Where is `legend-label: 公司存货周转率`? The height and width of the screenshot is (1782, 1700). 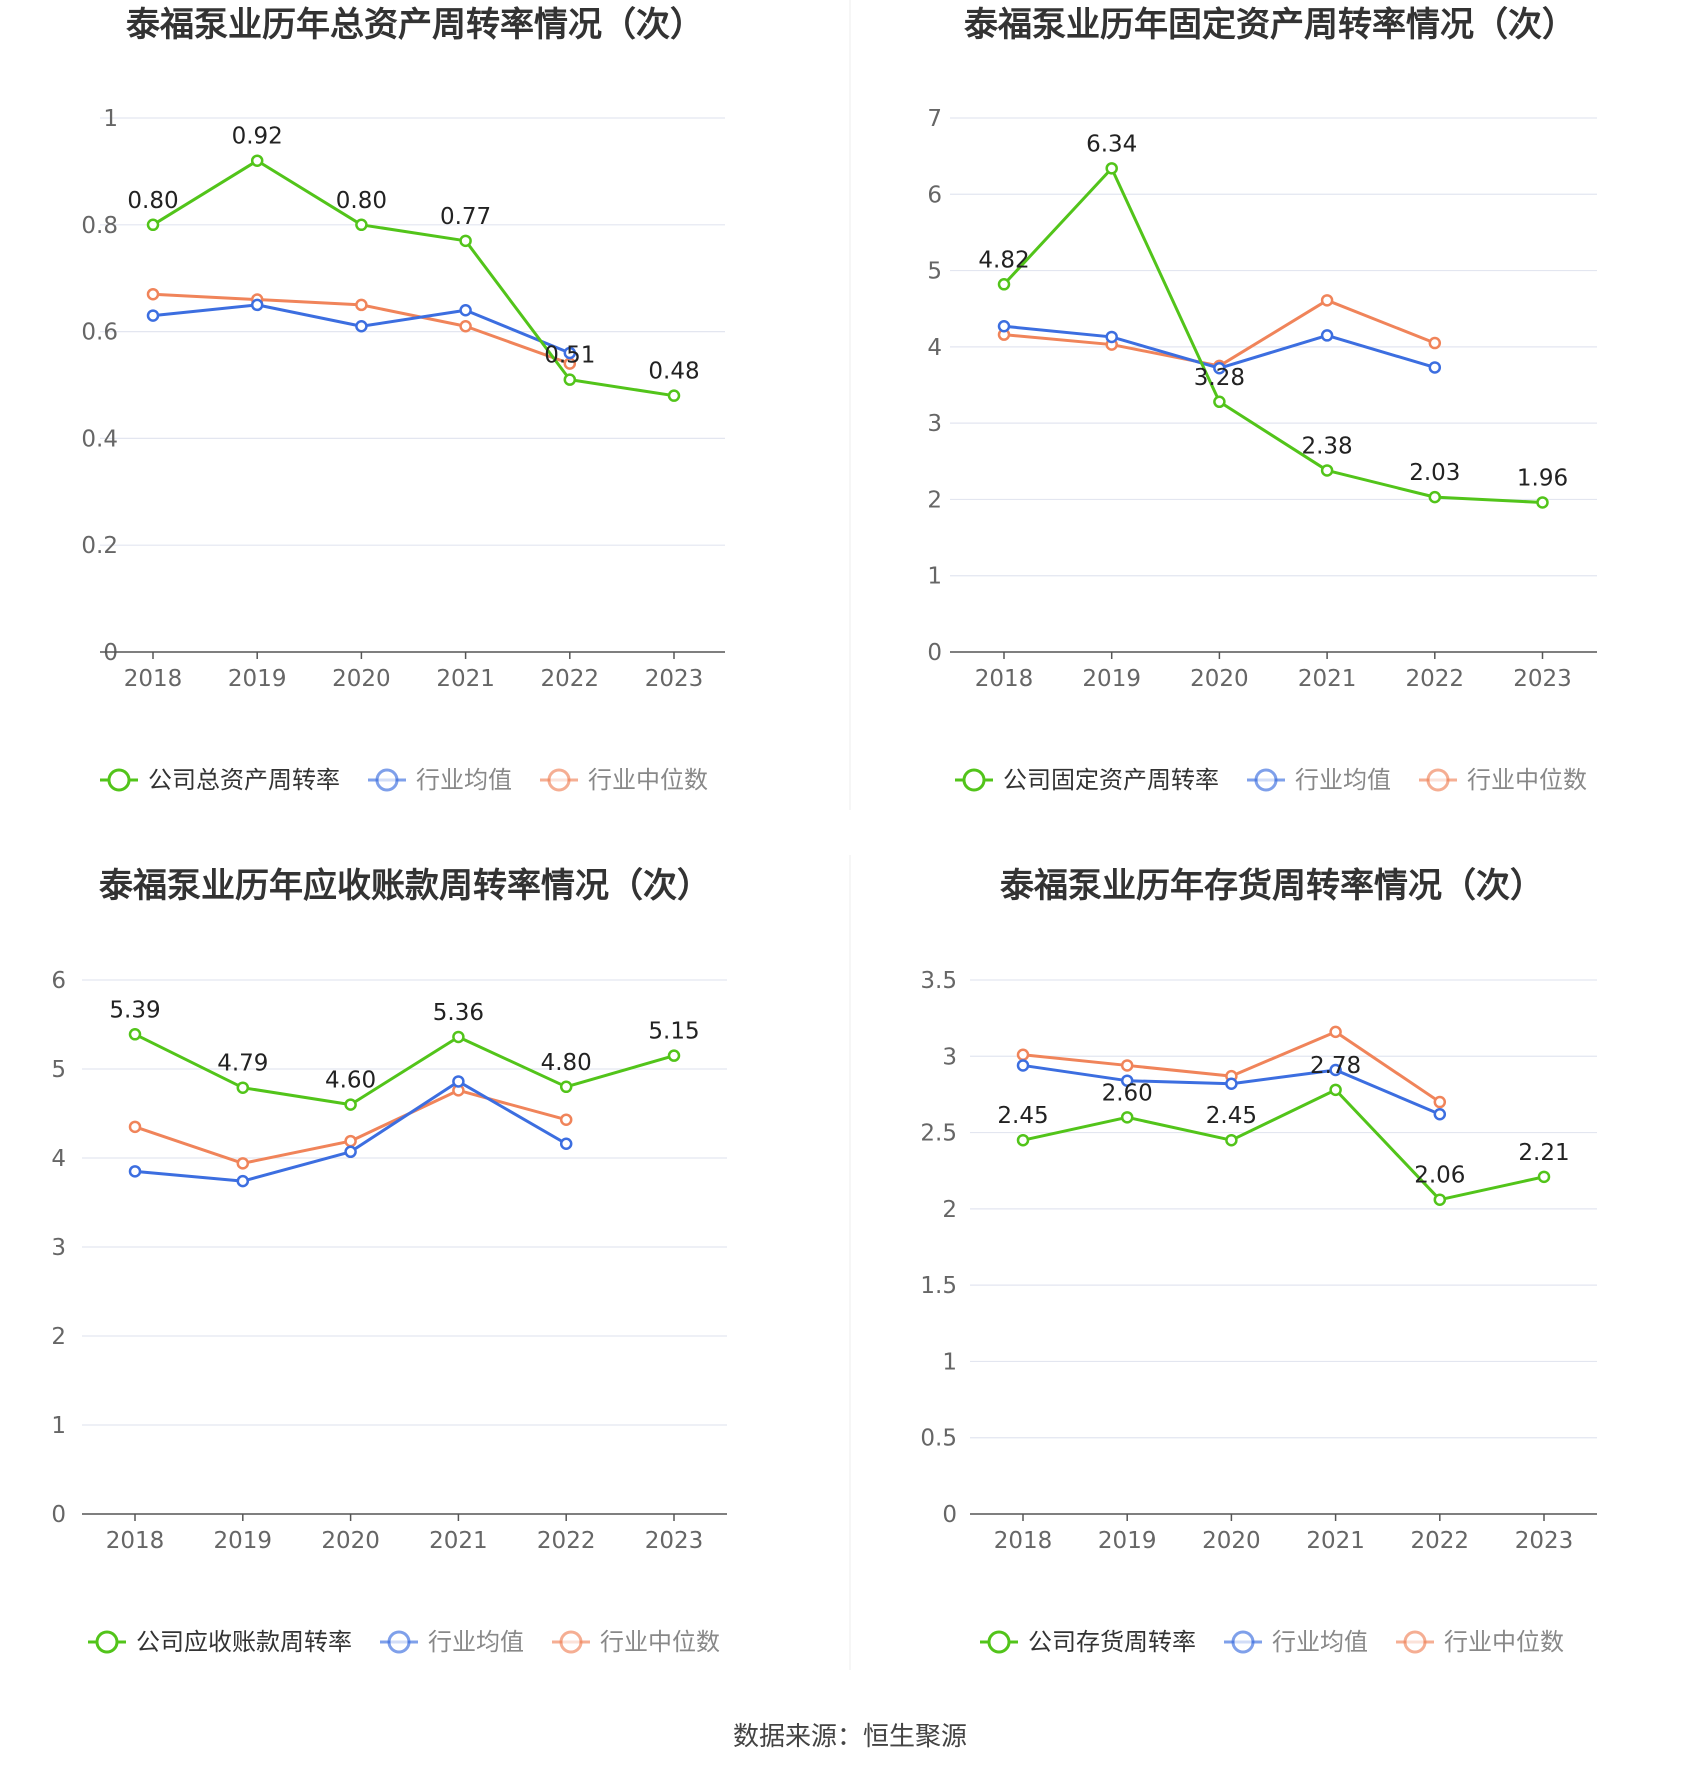
legend-label: 公司存货周转率 is located at coordinates (1112, 1642).